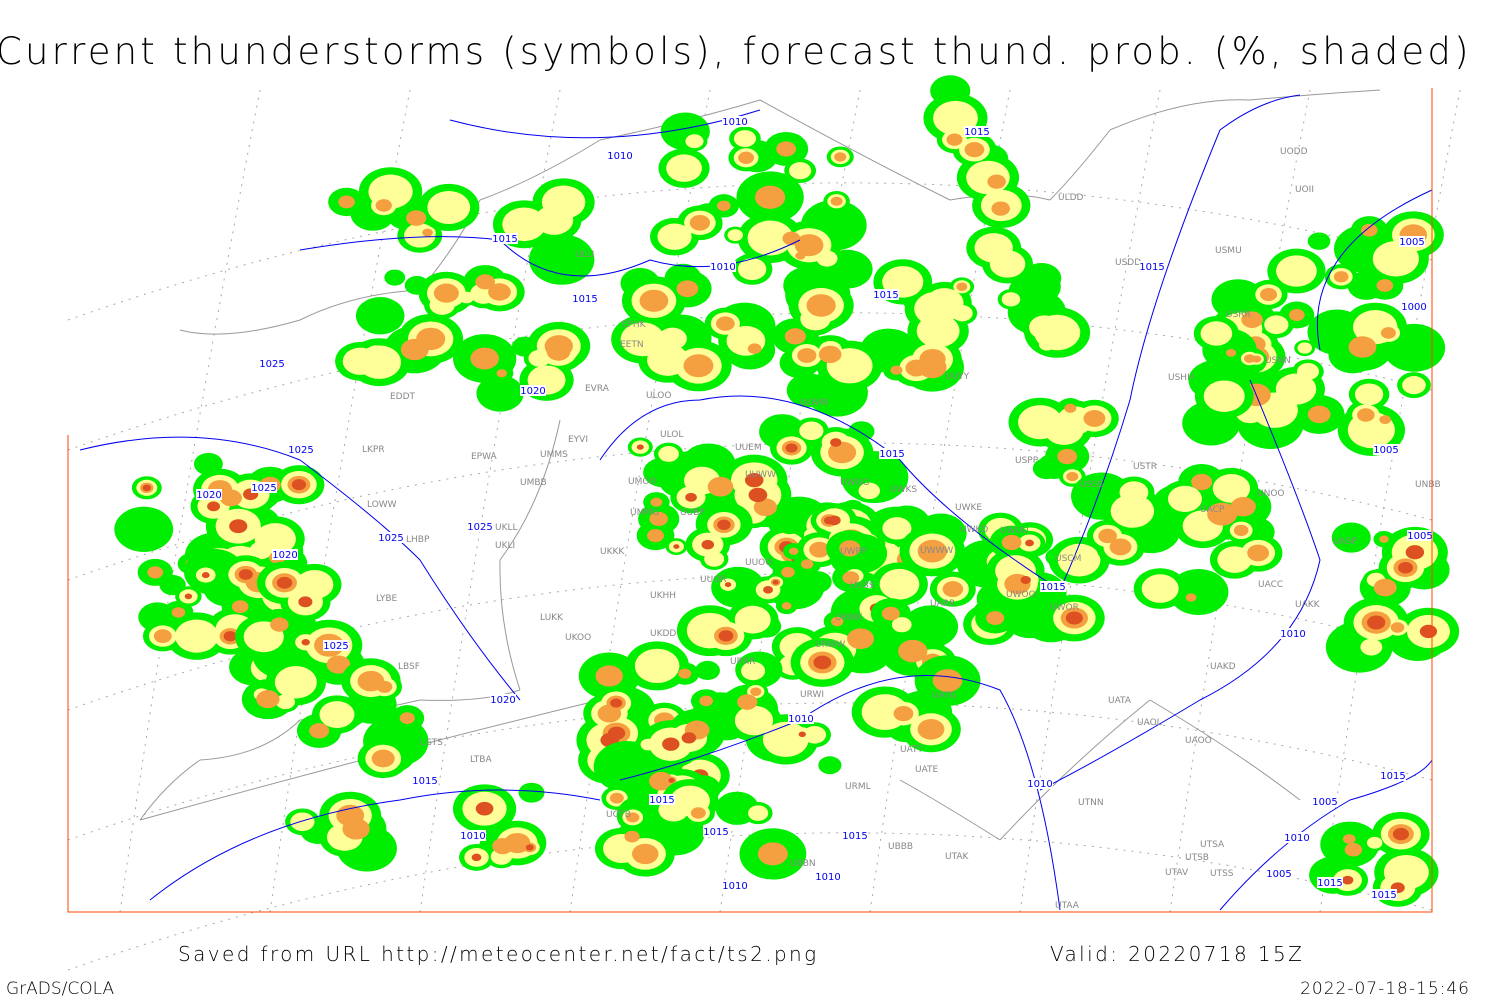  What do you see at coordinates (1092, 485) in the screenshot?
I see `station-label: USSS` at bounding box center [1092, 485].